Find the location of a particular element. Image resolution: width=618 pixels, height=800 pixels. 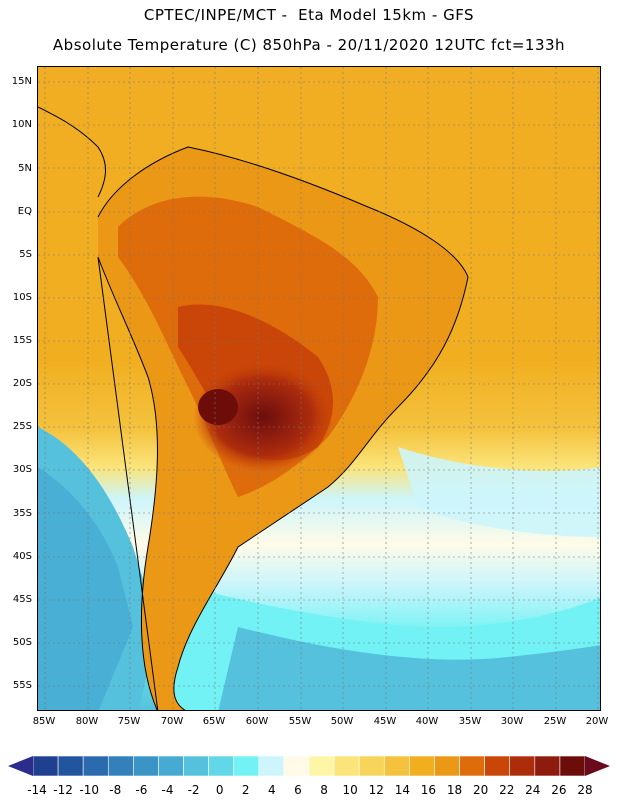

lat-label: 5N is located at coordinates (25, 168).